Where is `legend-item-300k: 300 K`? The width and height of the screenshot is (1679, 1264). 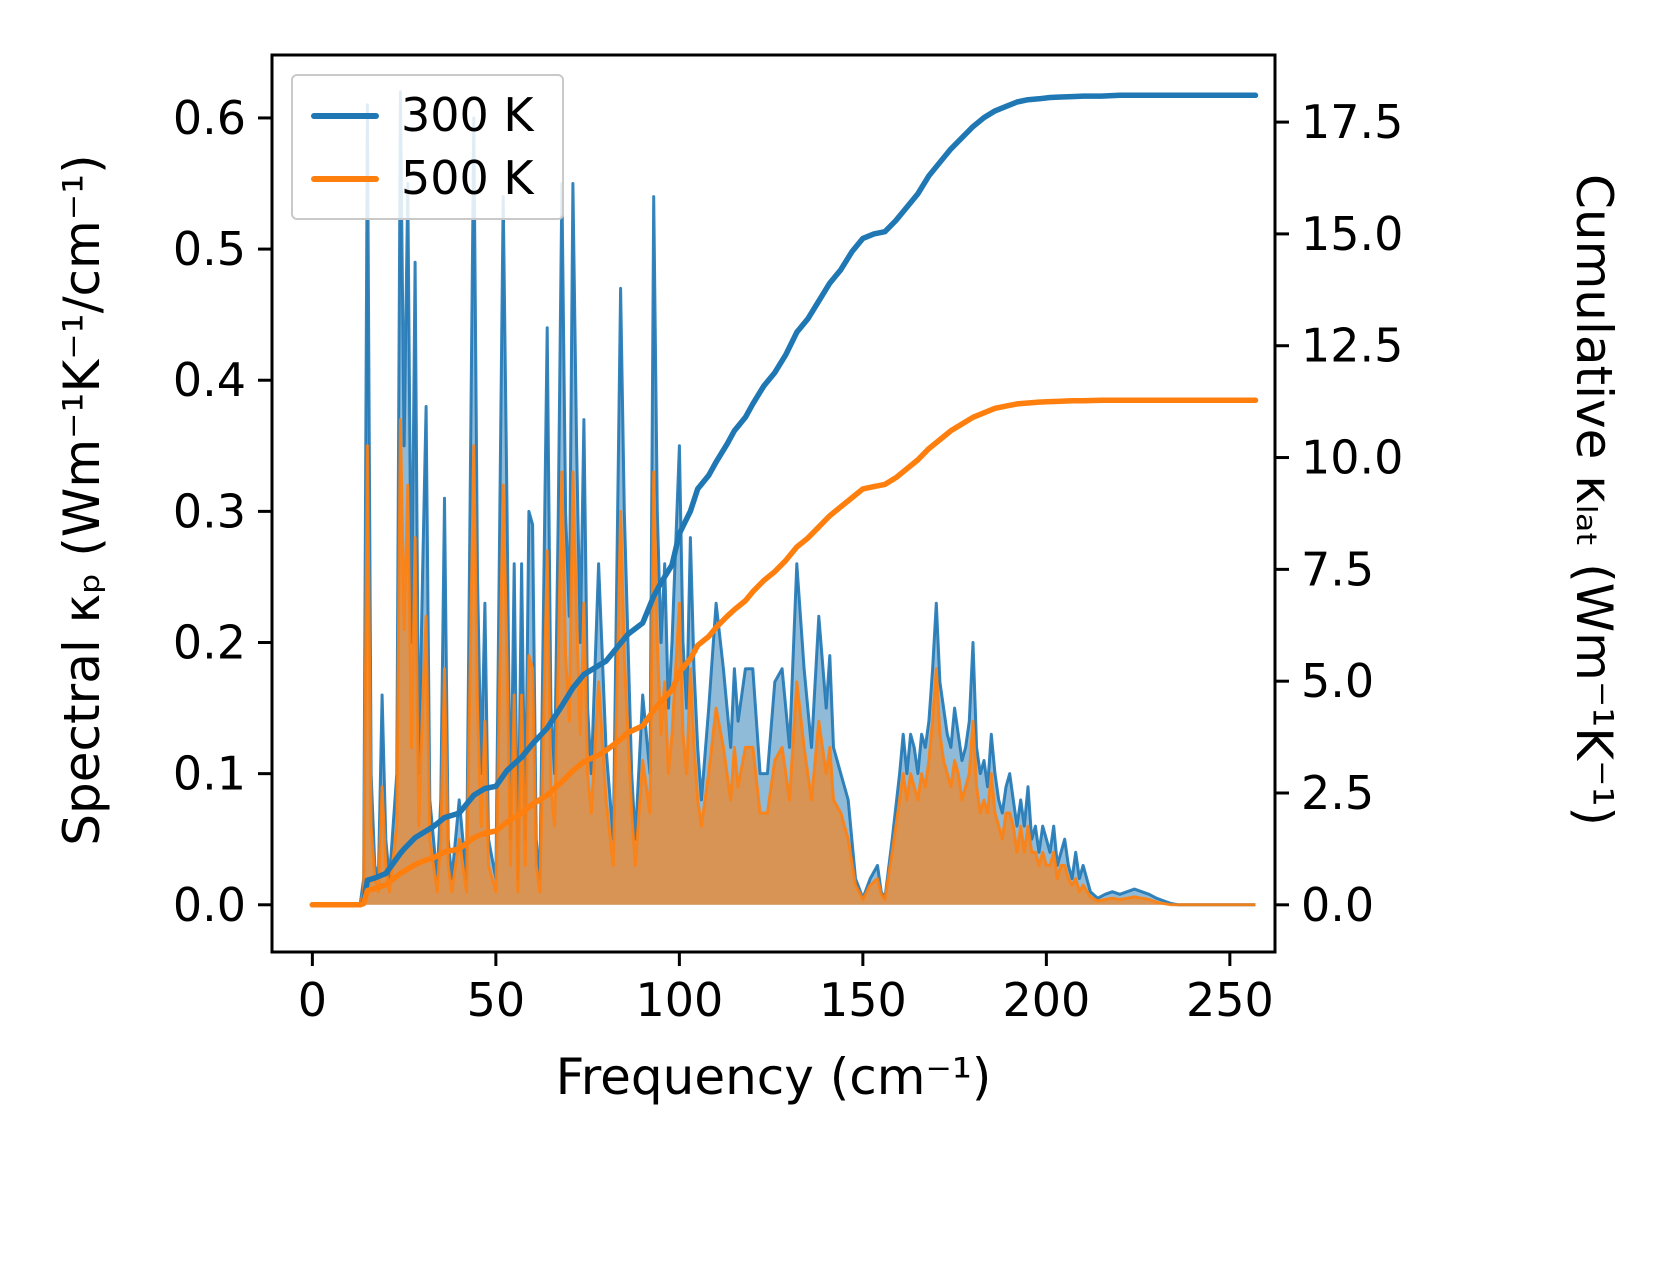
legend-item-300k: 300 K is located at coordinates (422, 115).